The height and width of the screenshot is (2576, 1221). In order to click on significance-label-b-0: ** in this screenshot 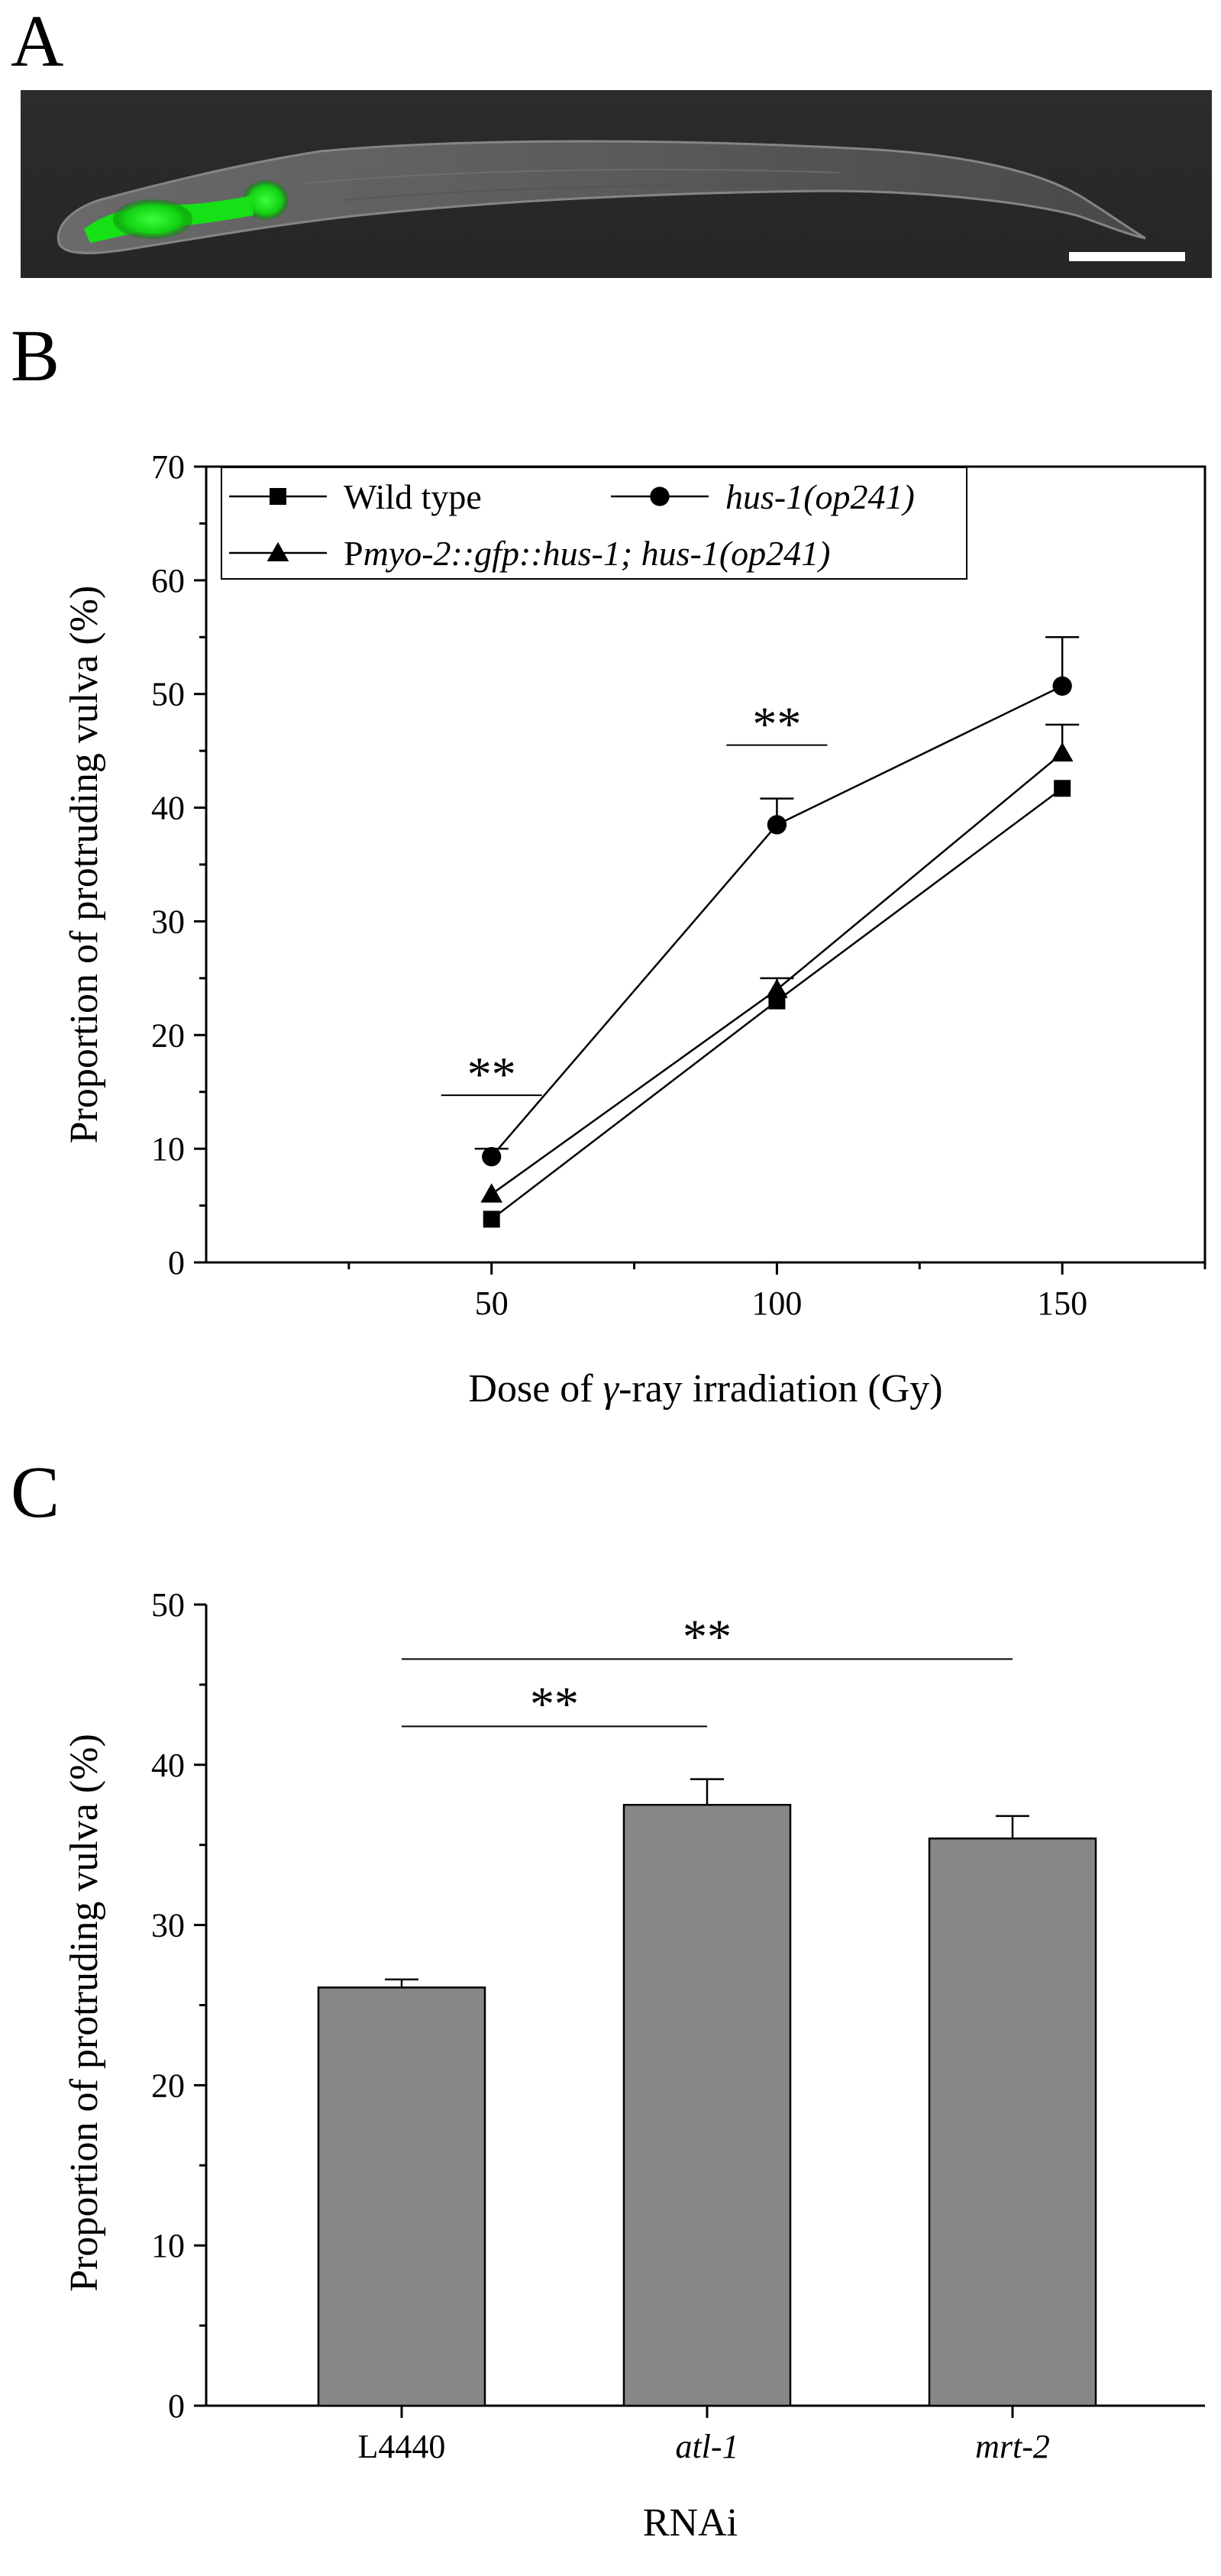, I will do `click(491, 1074)`.